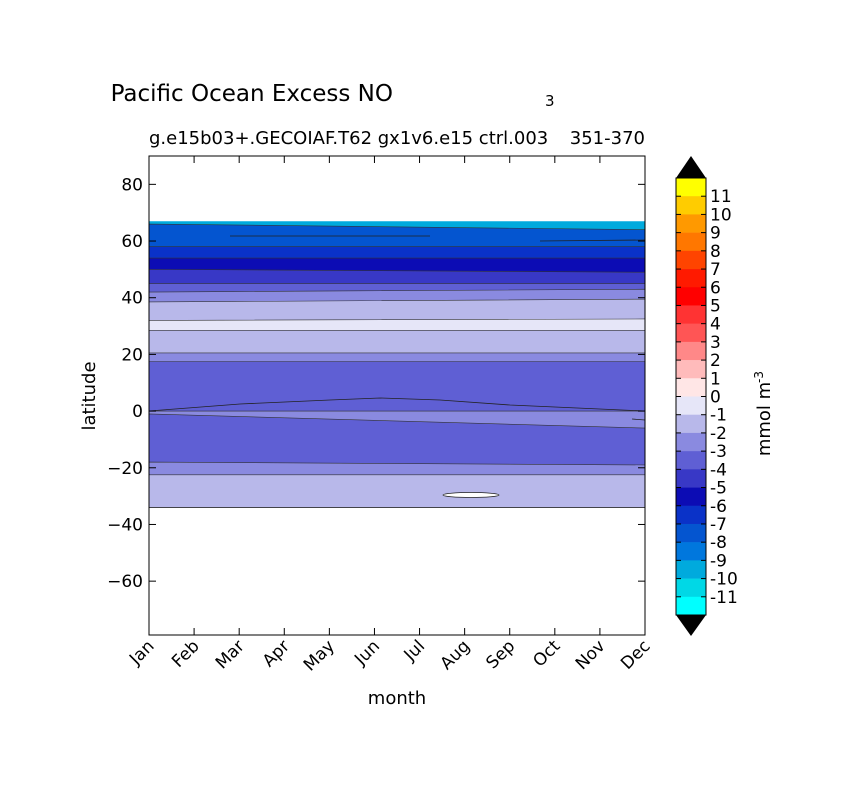  I want to click on colorbar-tick-label: -1, so click(718, 416).